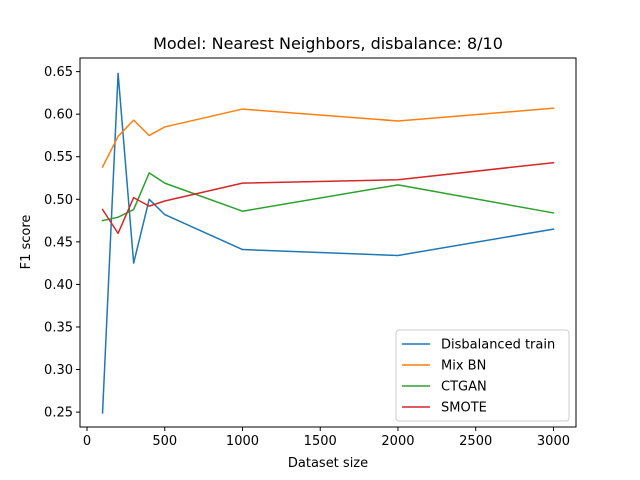  Describe the element at coordinates (58, 327) in the screenshot. I see `y-tick-label: 0.35` at that location.